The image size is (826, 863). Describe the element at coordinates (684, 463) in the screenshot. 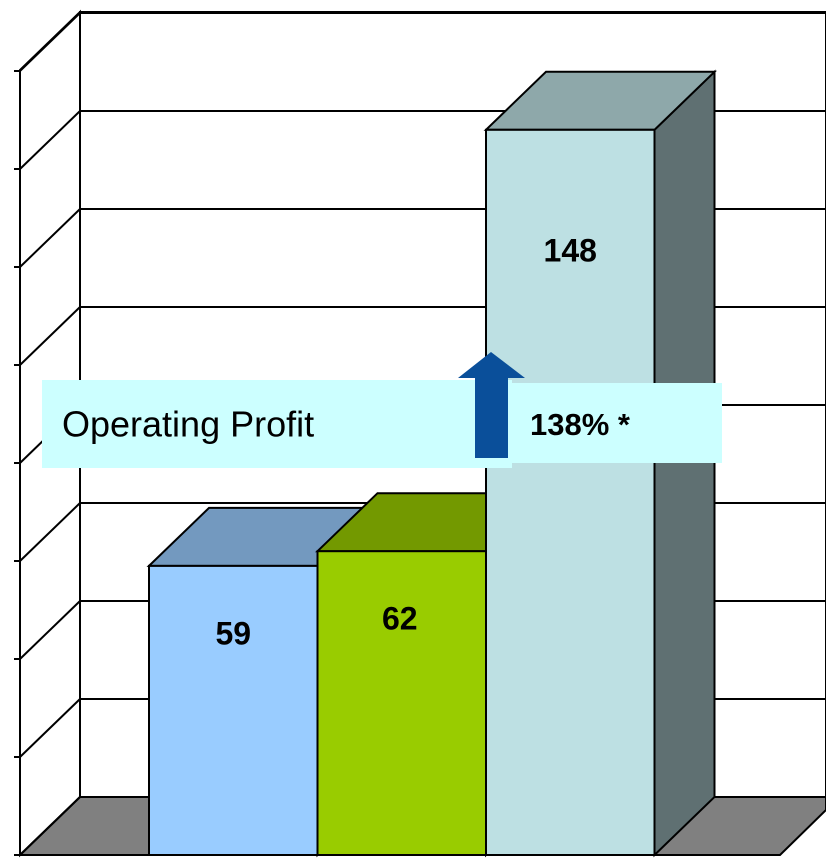

I see `bar-side` at that location.